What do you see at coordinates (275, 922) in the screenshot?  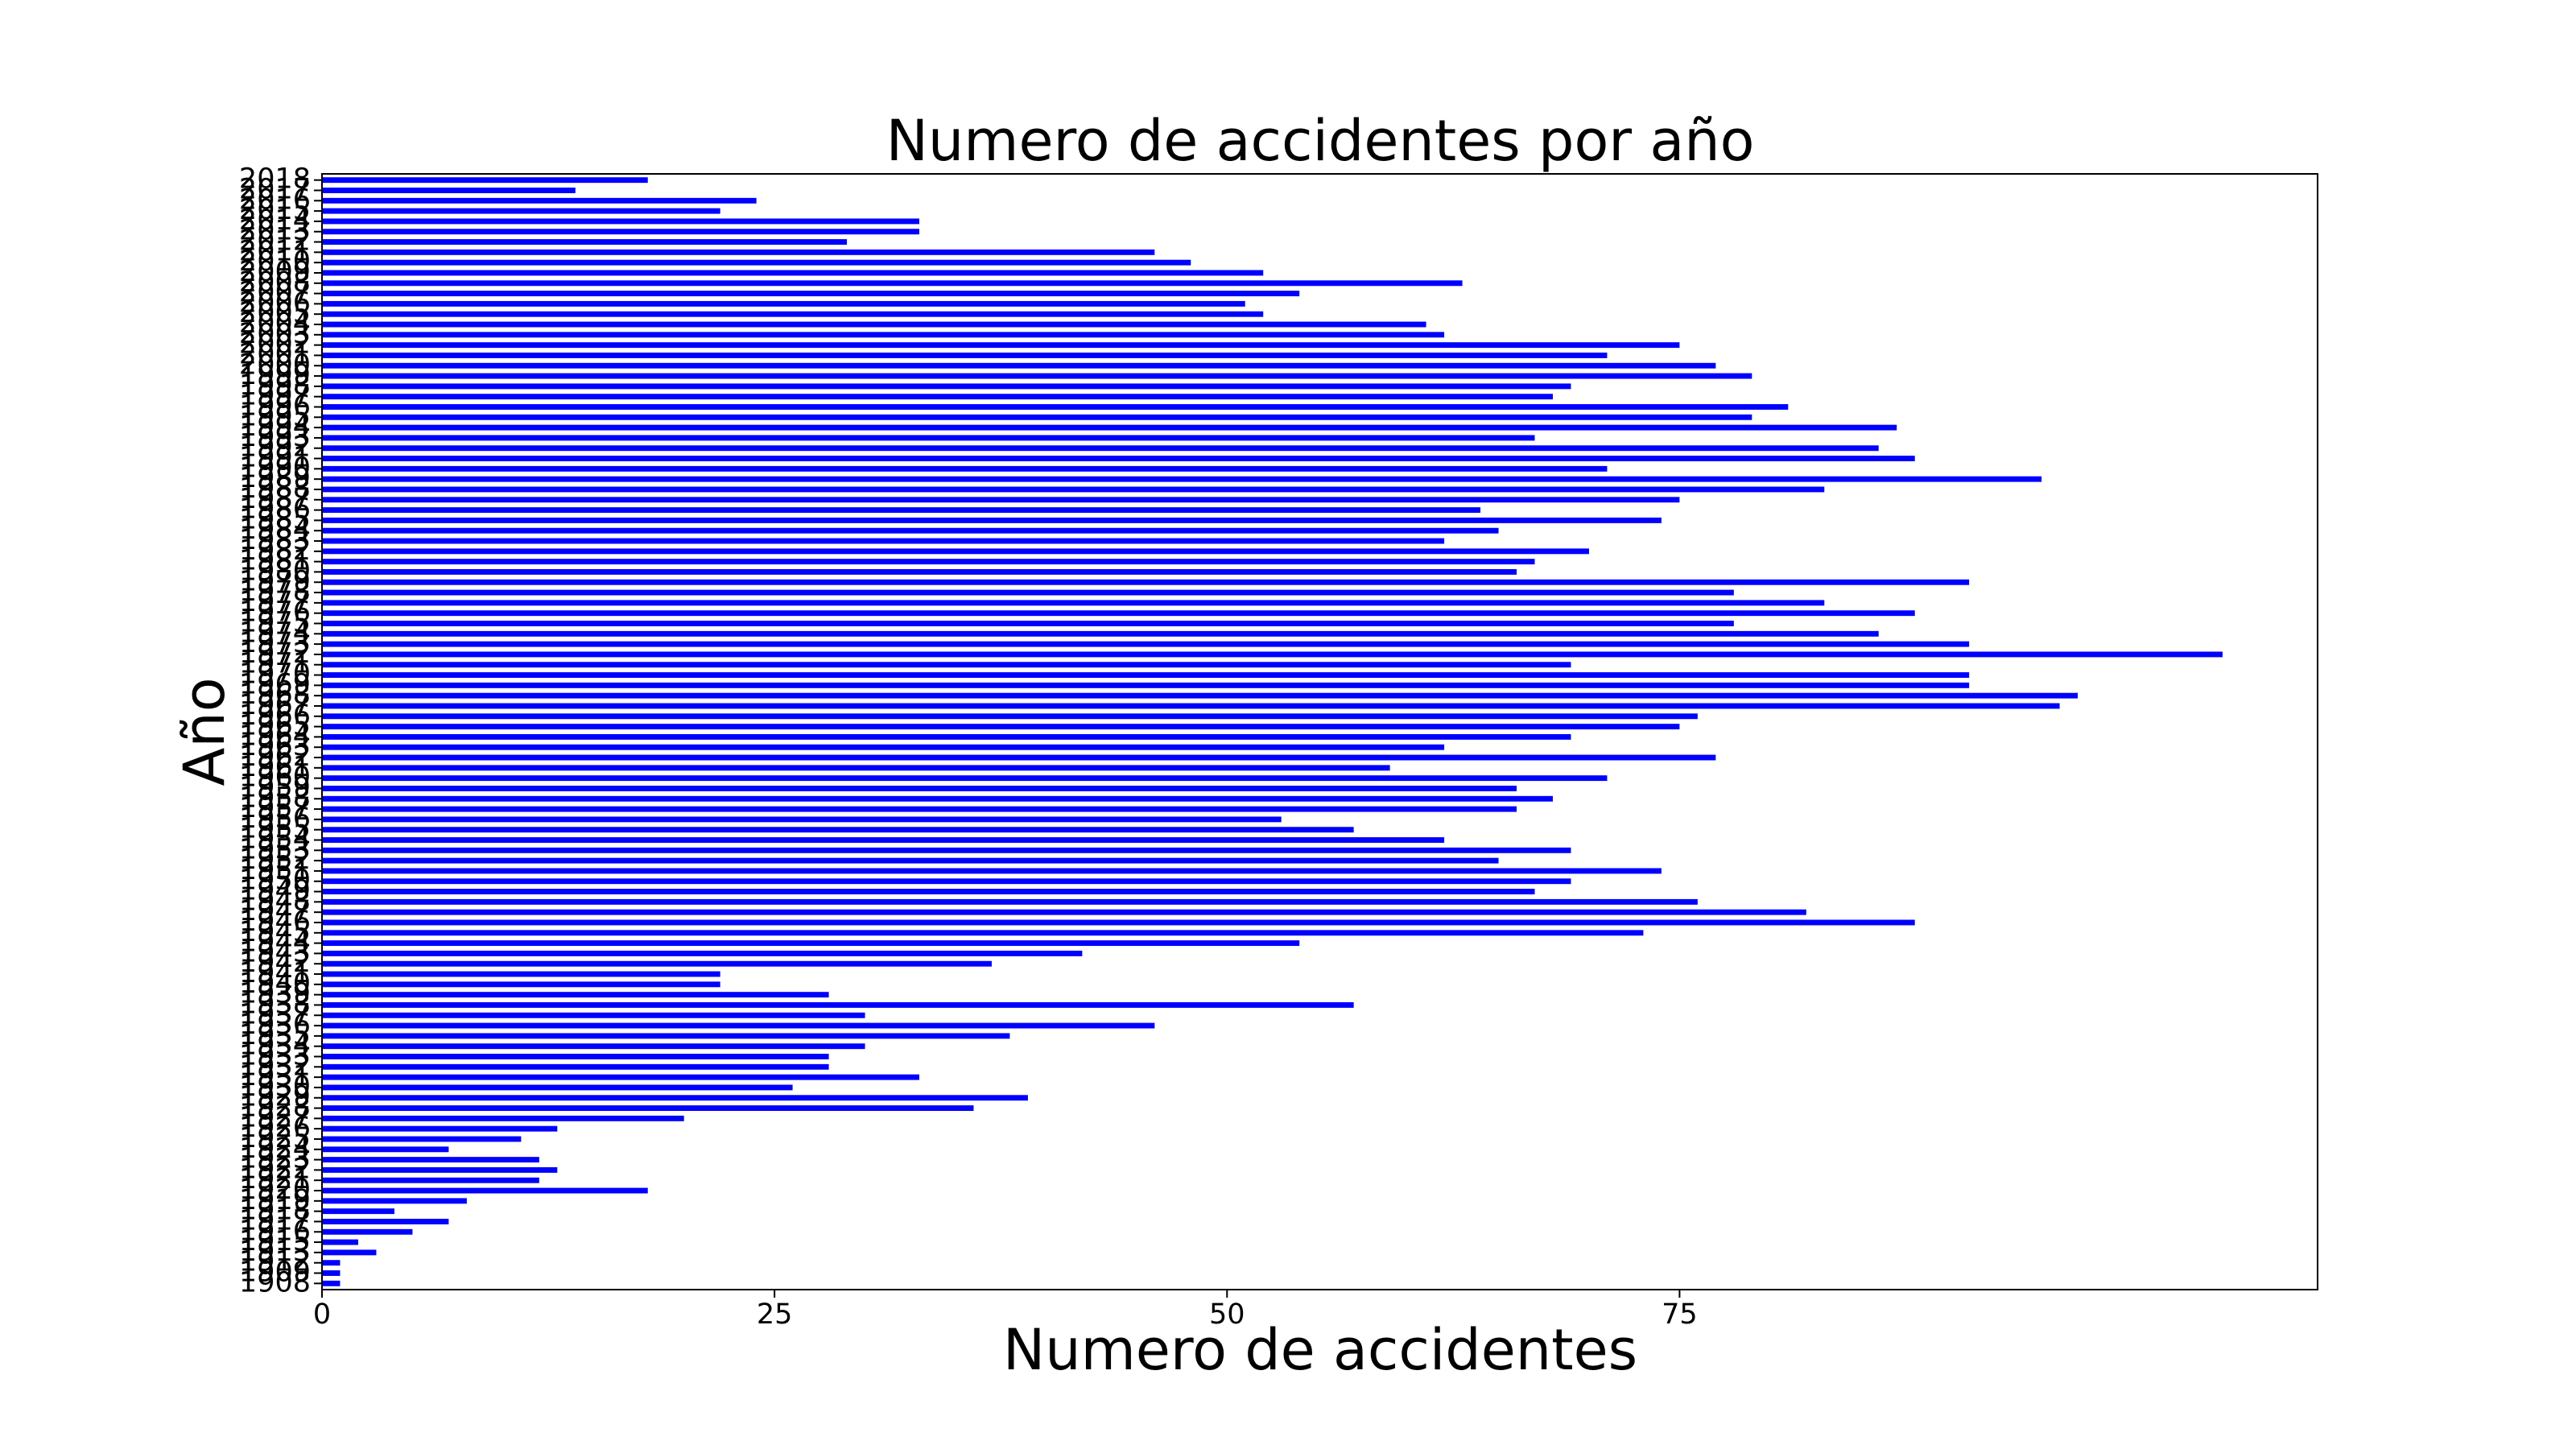 I see `y-tick-label: 1946` at bounding box center [275, 922].